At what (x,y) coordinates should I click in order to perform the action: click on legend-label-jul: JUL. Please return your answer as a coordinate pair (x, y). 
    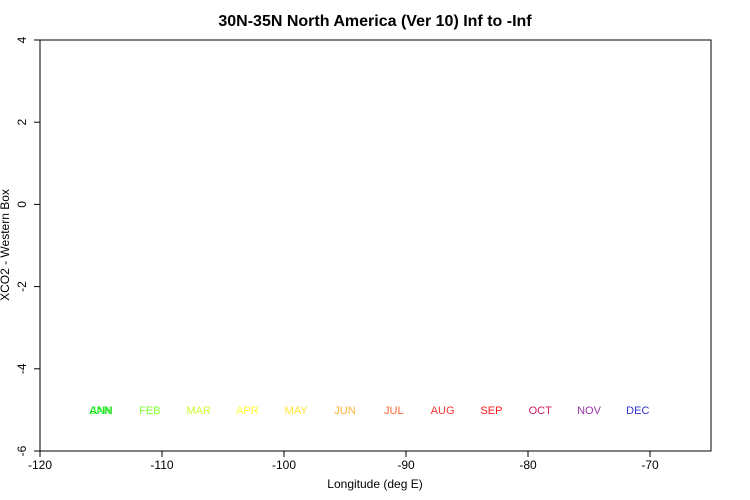
    Looking at the image, I should click on (394, 411).